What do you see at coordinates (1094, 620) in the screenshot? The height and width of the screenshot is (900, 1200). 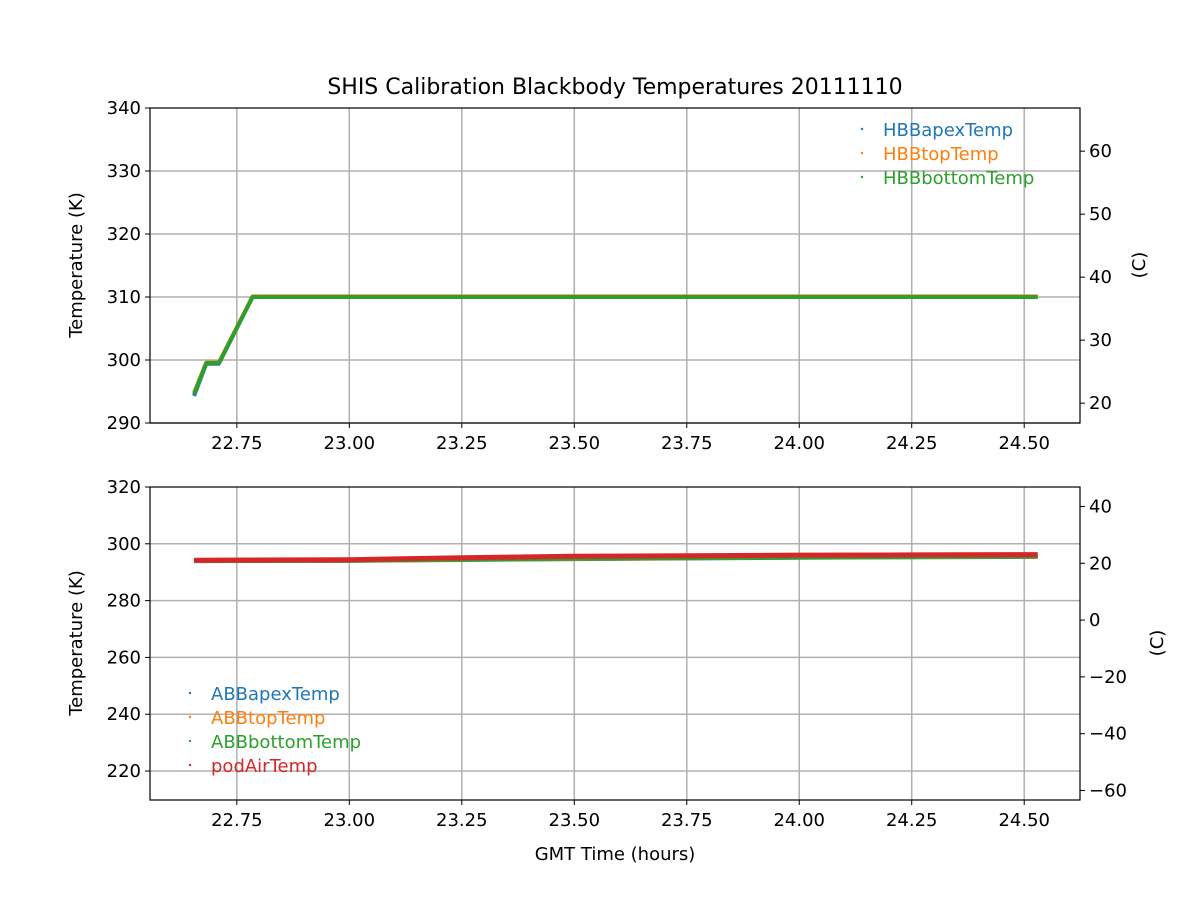 I see `y-right-tick-label: 0` at bounding box center [1094, 620].